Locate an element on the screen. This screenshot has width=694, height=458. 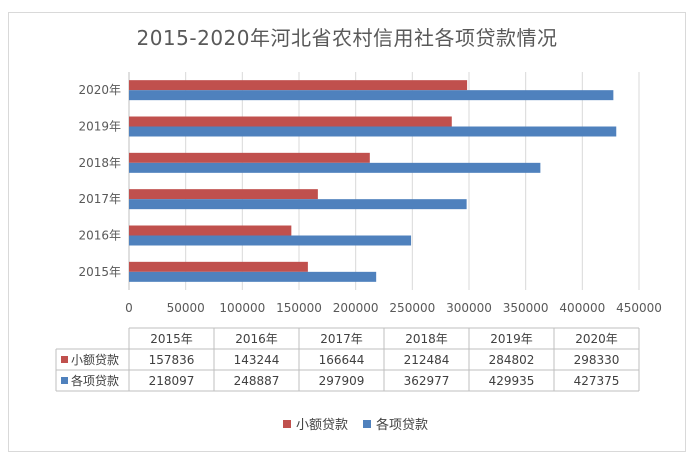
table-header-cell: 2019年 is located at coordinates (511, 339).